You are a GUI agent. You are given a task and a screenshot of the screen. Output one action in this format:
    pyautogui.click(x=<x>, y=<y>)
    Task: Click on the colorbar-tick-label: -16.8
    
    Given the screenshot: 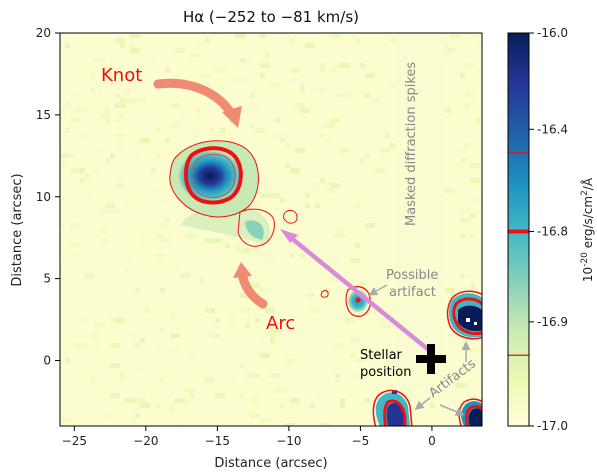 What is the action you would take?
    pyautogui.click(x=552, y=231)
    